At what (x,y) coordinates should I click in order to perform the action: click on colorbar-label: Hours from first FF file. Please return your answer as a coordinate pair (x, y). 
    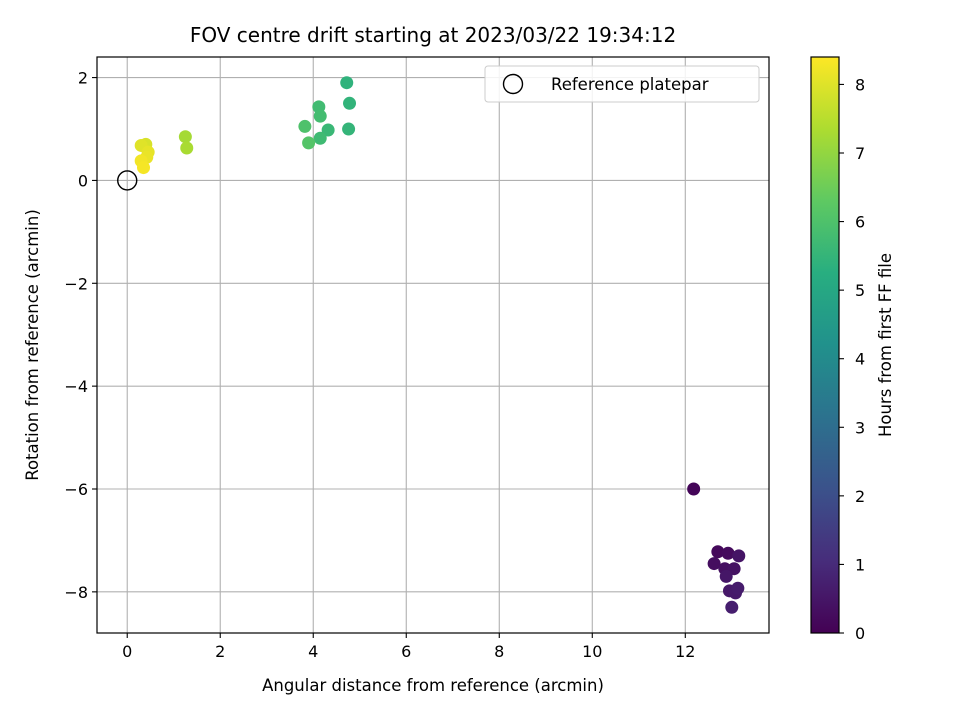
    Looking at the image, I should click on (885, 345).